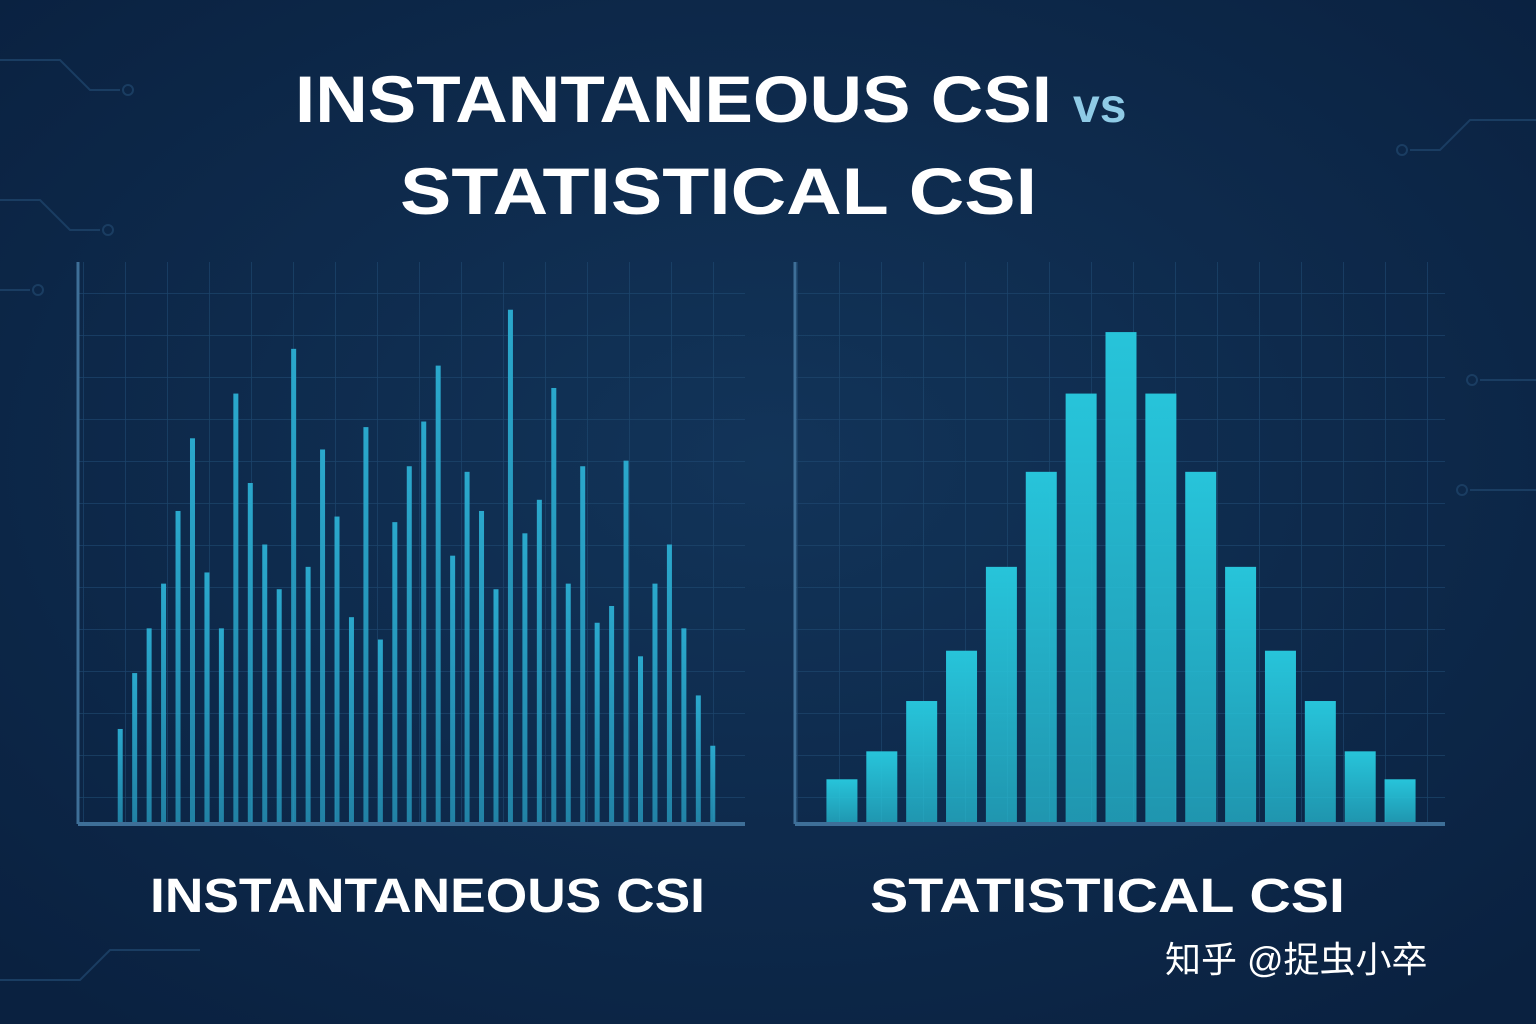  Describe the element at coordinates (1296, 959) in the screenshot. I see `watermark: 知乎 @捉虫小卒` at that location.